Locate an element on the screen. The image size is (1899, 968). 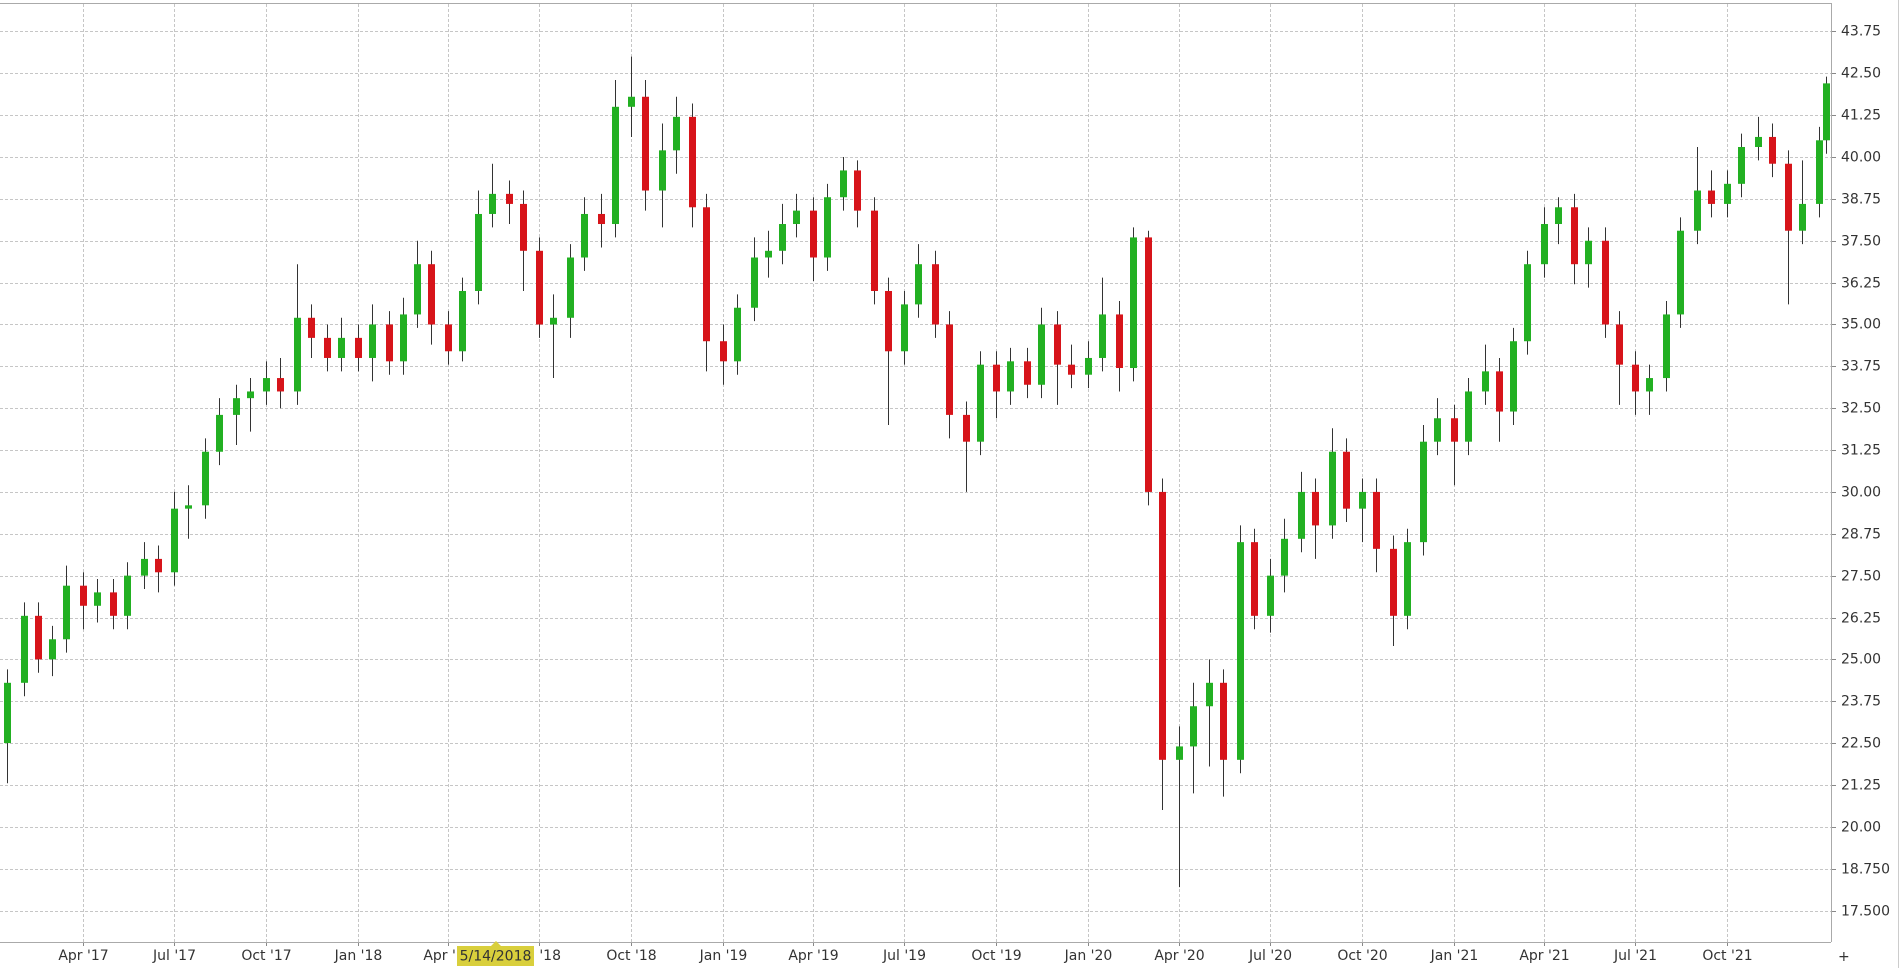
y-tick-label: 42.50 is located at coordinates (1861, 74).